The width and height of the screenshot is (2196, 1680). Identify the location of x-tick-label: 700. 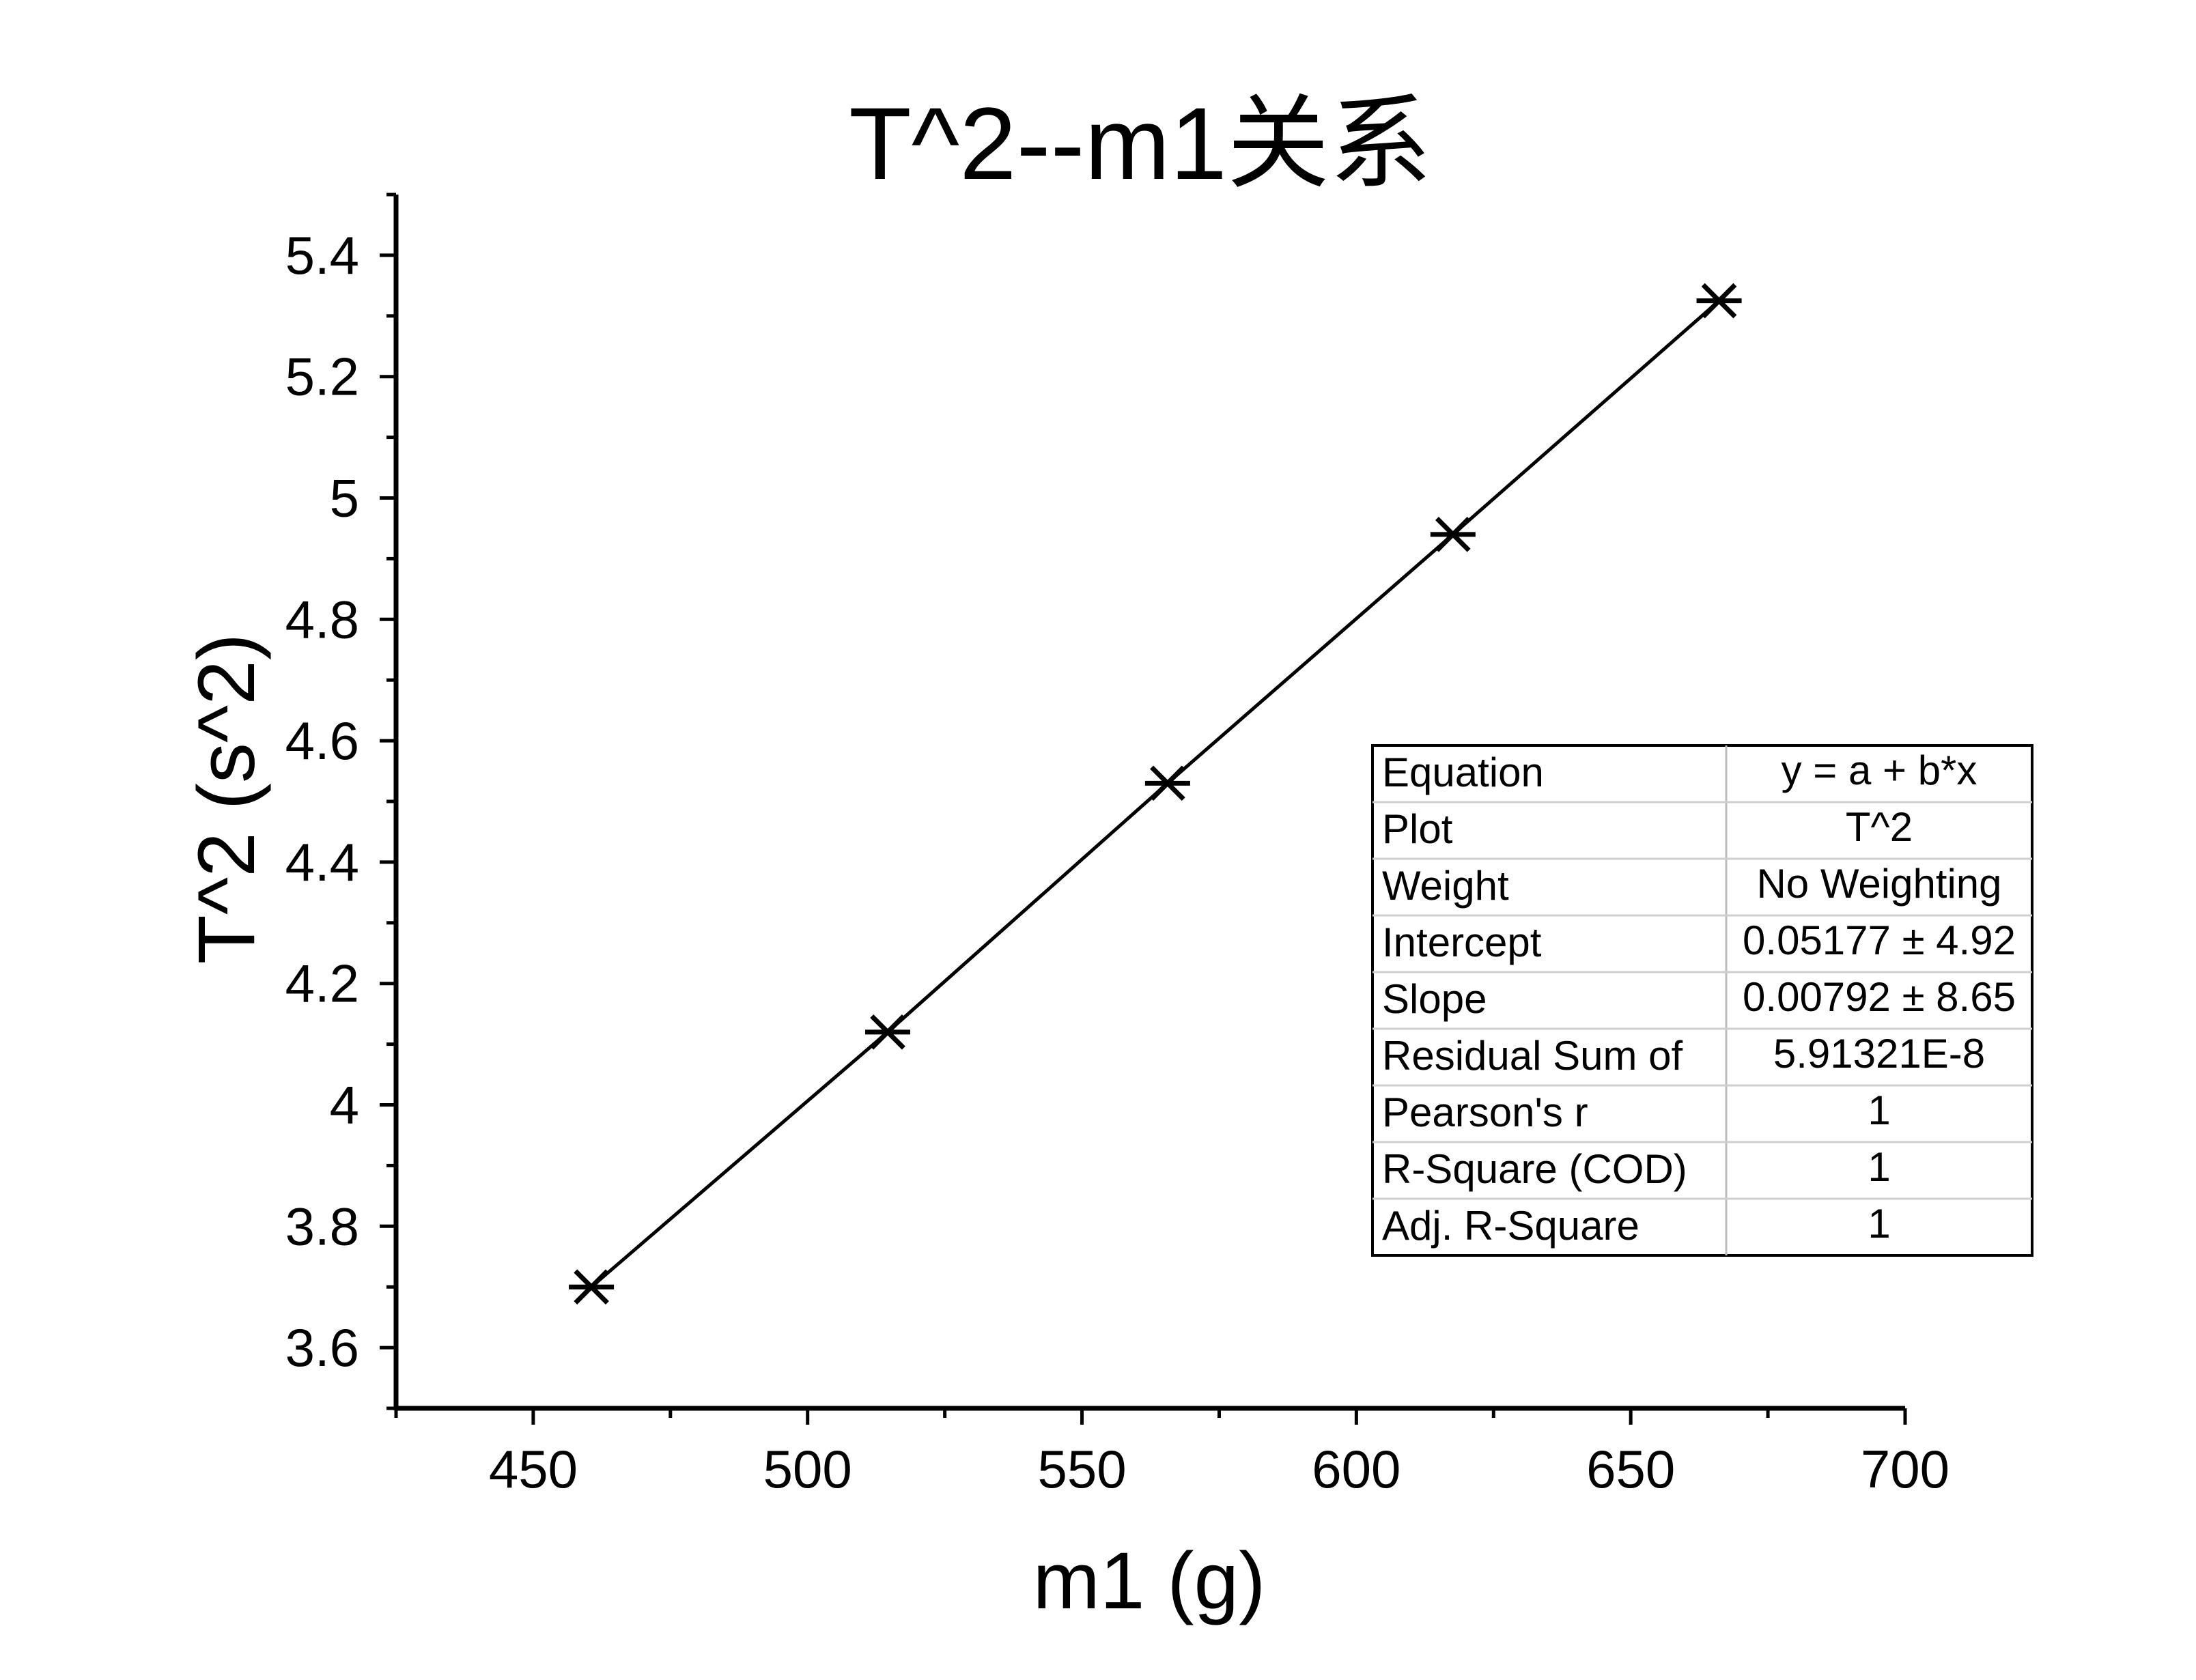
(1905, 1469).